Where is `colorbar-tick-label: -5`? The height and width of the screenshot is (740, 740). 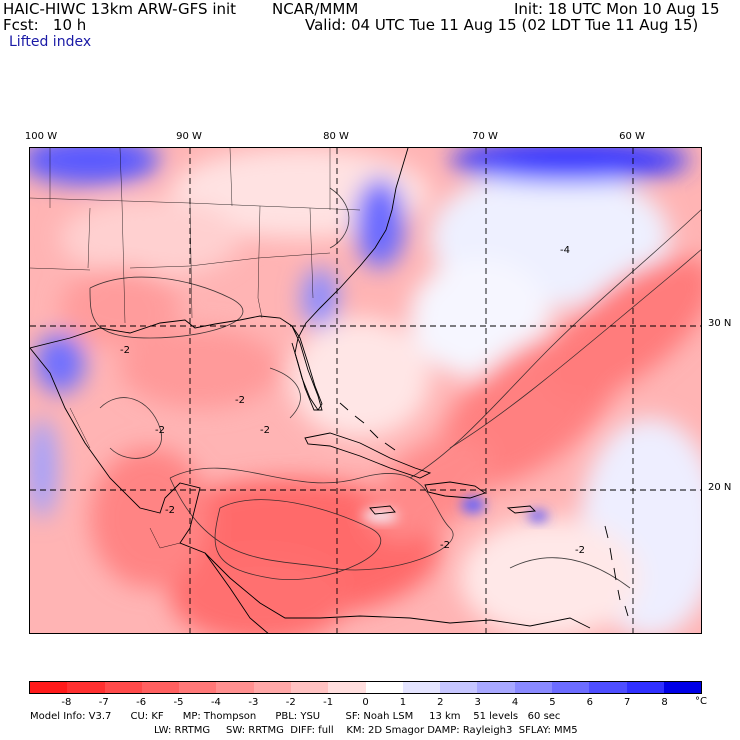 colorbar-tick-label: -5 is located at coordinates (178, 702).